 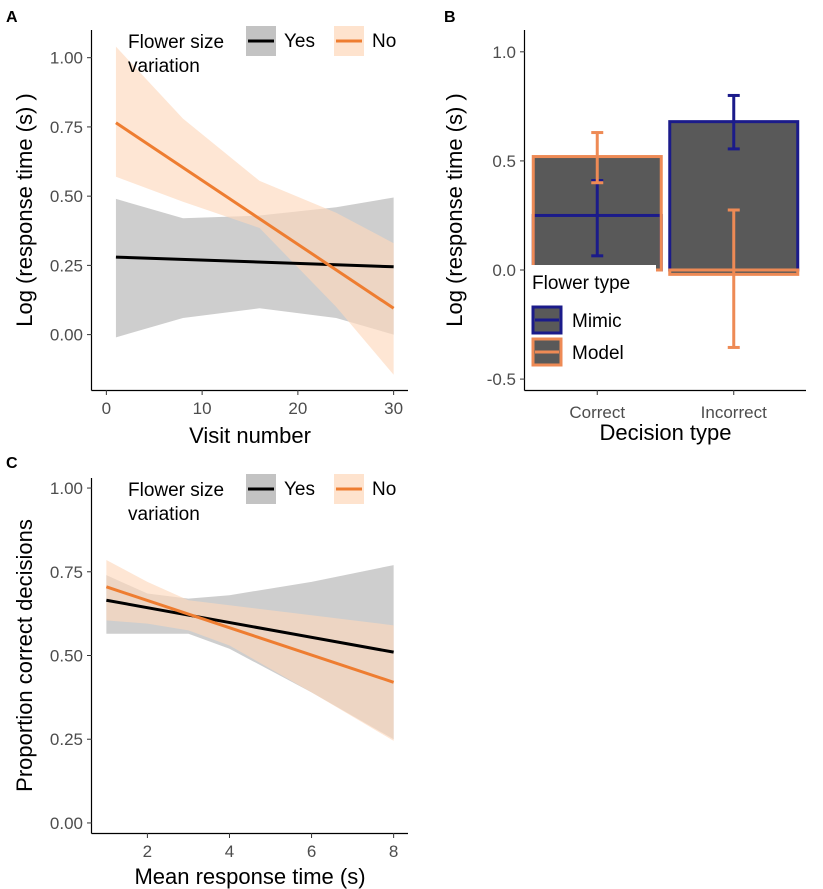 I want to click on panel-label: B, so click(x=450, y=17).